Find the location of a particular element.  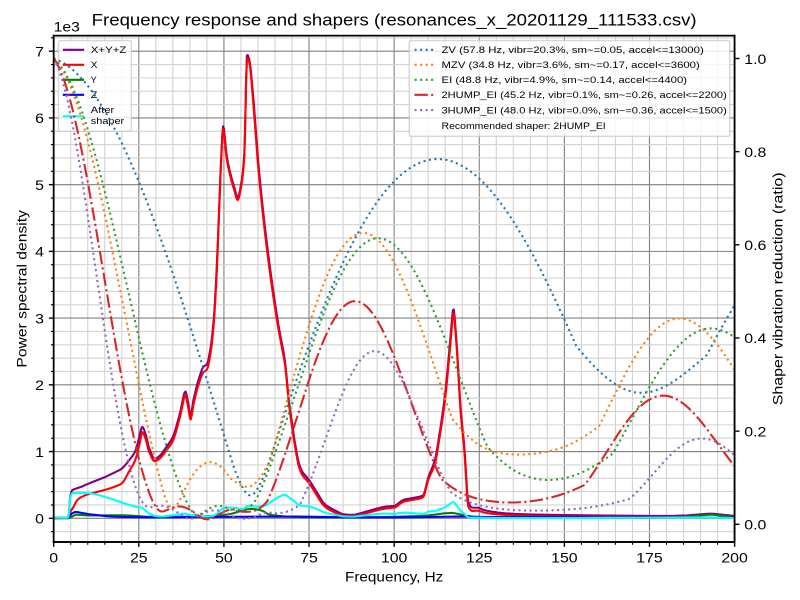

svg-text: 0.0 is located at coordinates (755, 525).